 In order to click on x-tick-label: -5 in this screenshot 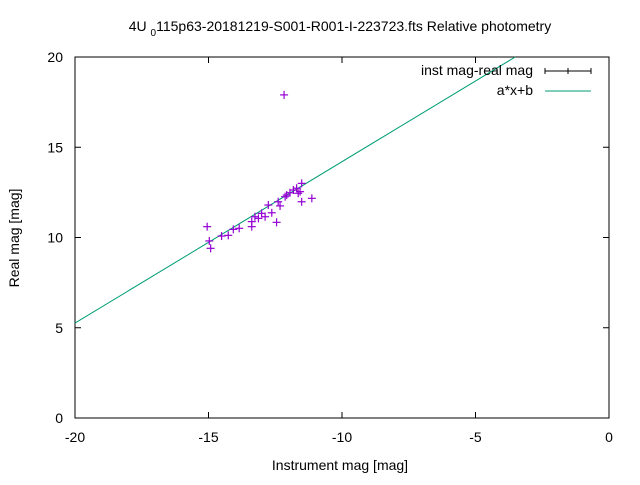, I will do `click(475, 437)`.